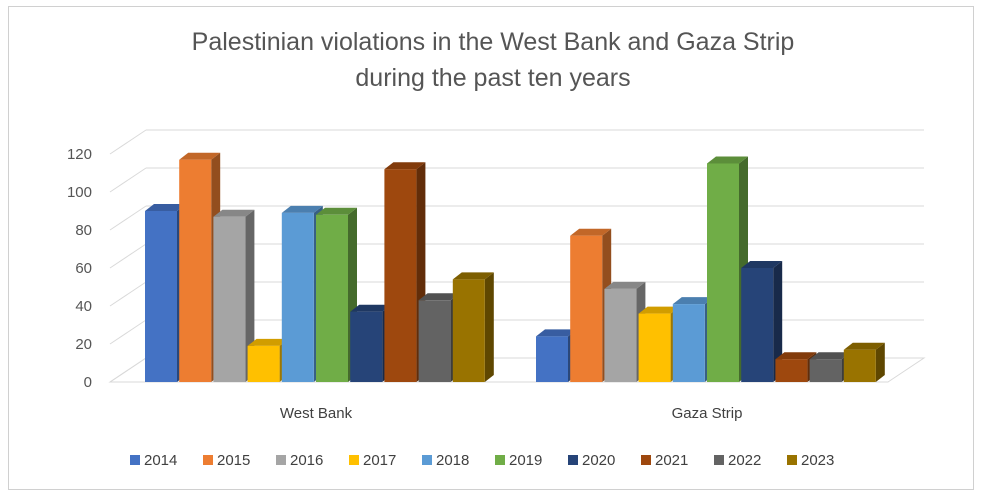  What do you see at coordinates (744, 460) in the screenshot?
I see `legend-label: 2022` at bounding box center [744, 460].